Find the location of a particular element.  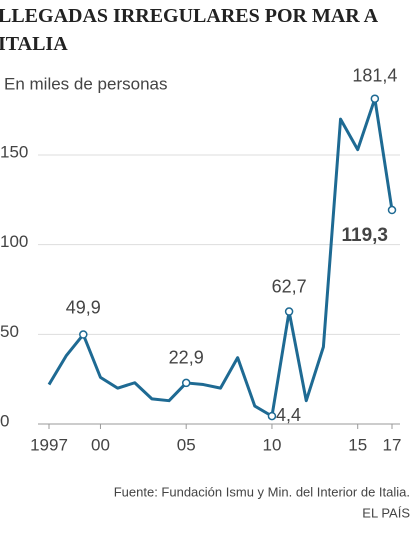

value-label: 22,9 is located at coordinates (186, 358).